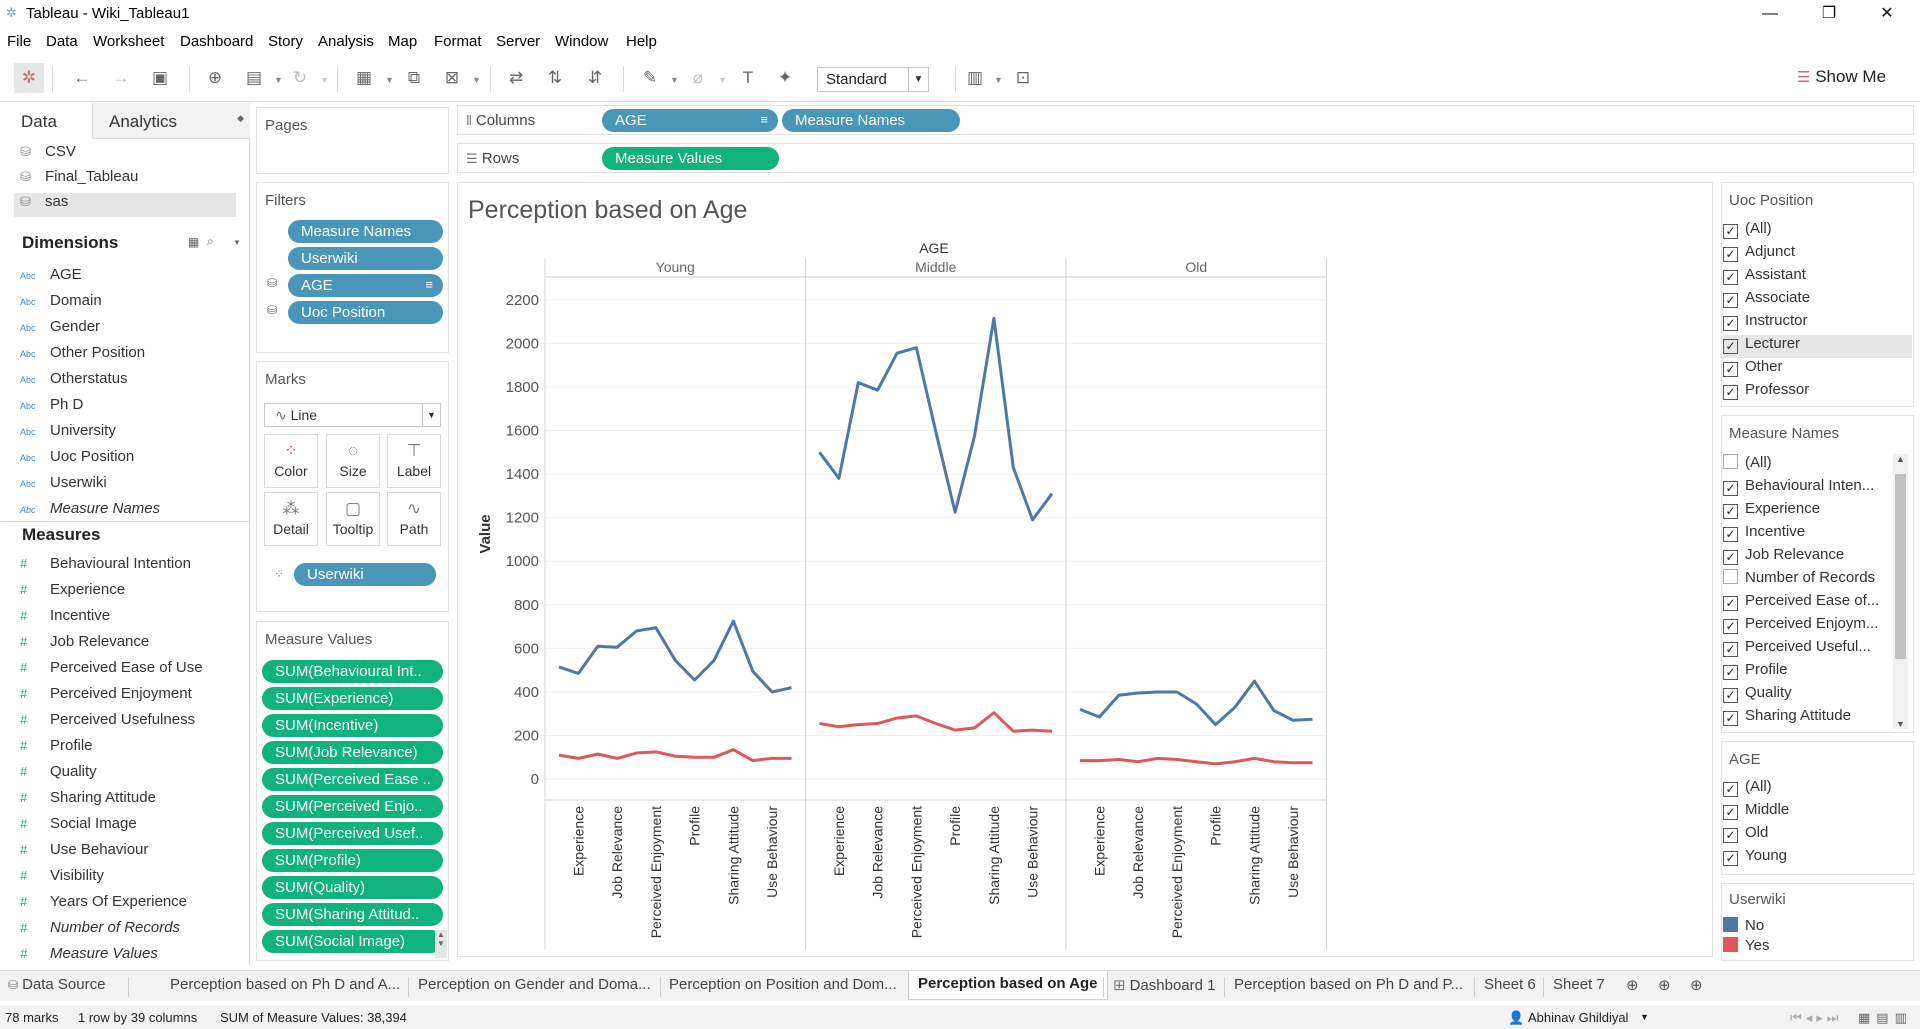 The width and height of the screenshot is (1920, 1029). What do you see at coordinates (286, 41) in the screenshot?
I see `menu-story: Story` at bounding box center [286, 41].